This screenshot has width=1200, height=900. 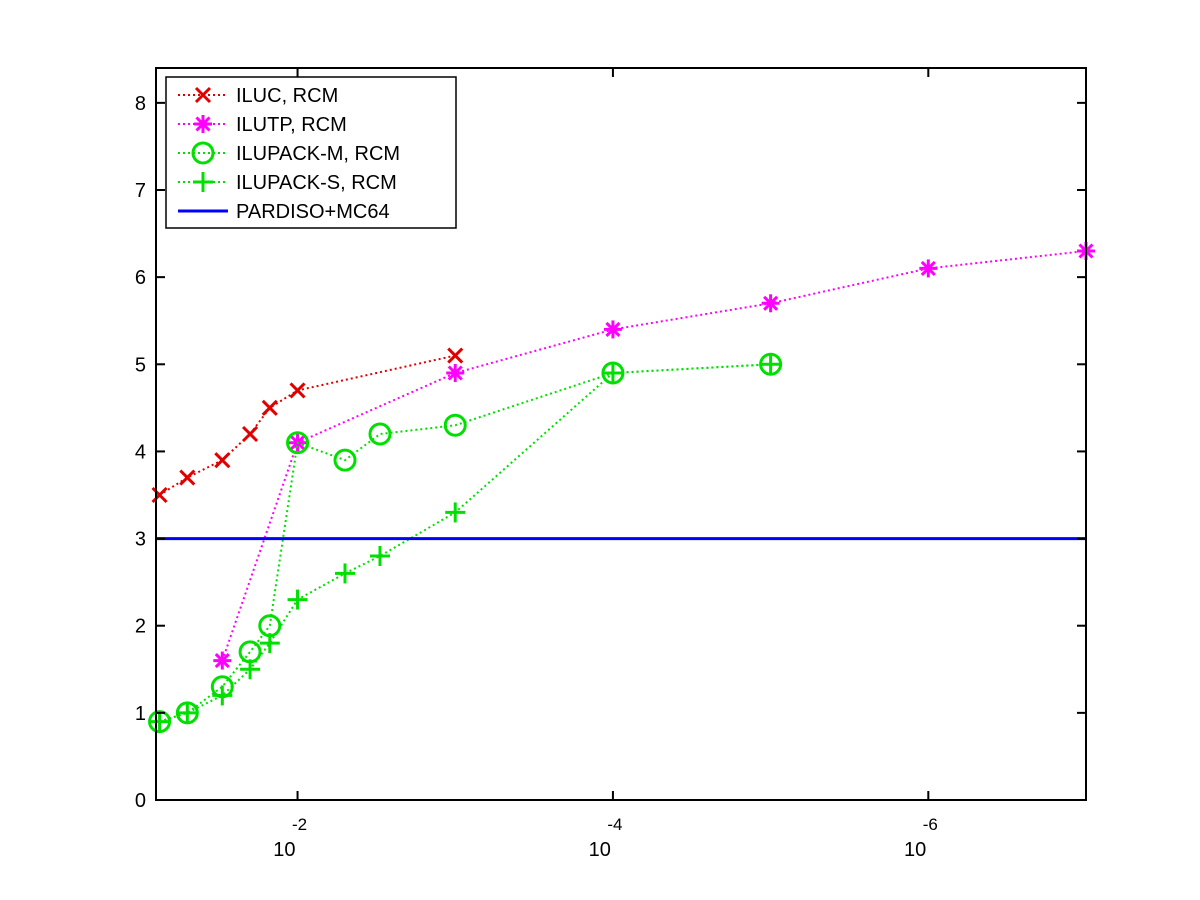 What do you see at coordinates (915, 850) in the screenshot?
I see `x-tick-base-2: 10` at bounding box center [915, 850].